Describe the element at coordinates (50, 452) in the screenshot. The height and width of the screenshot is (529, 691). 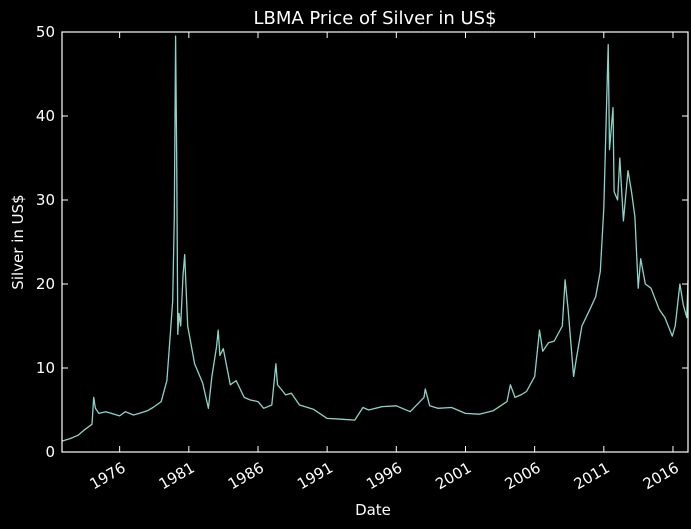
I see `y-tick-label: 0` at that location.